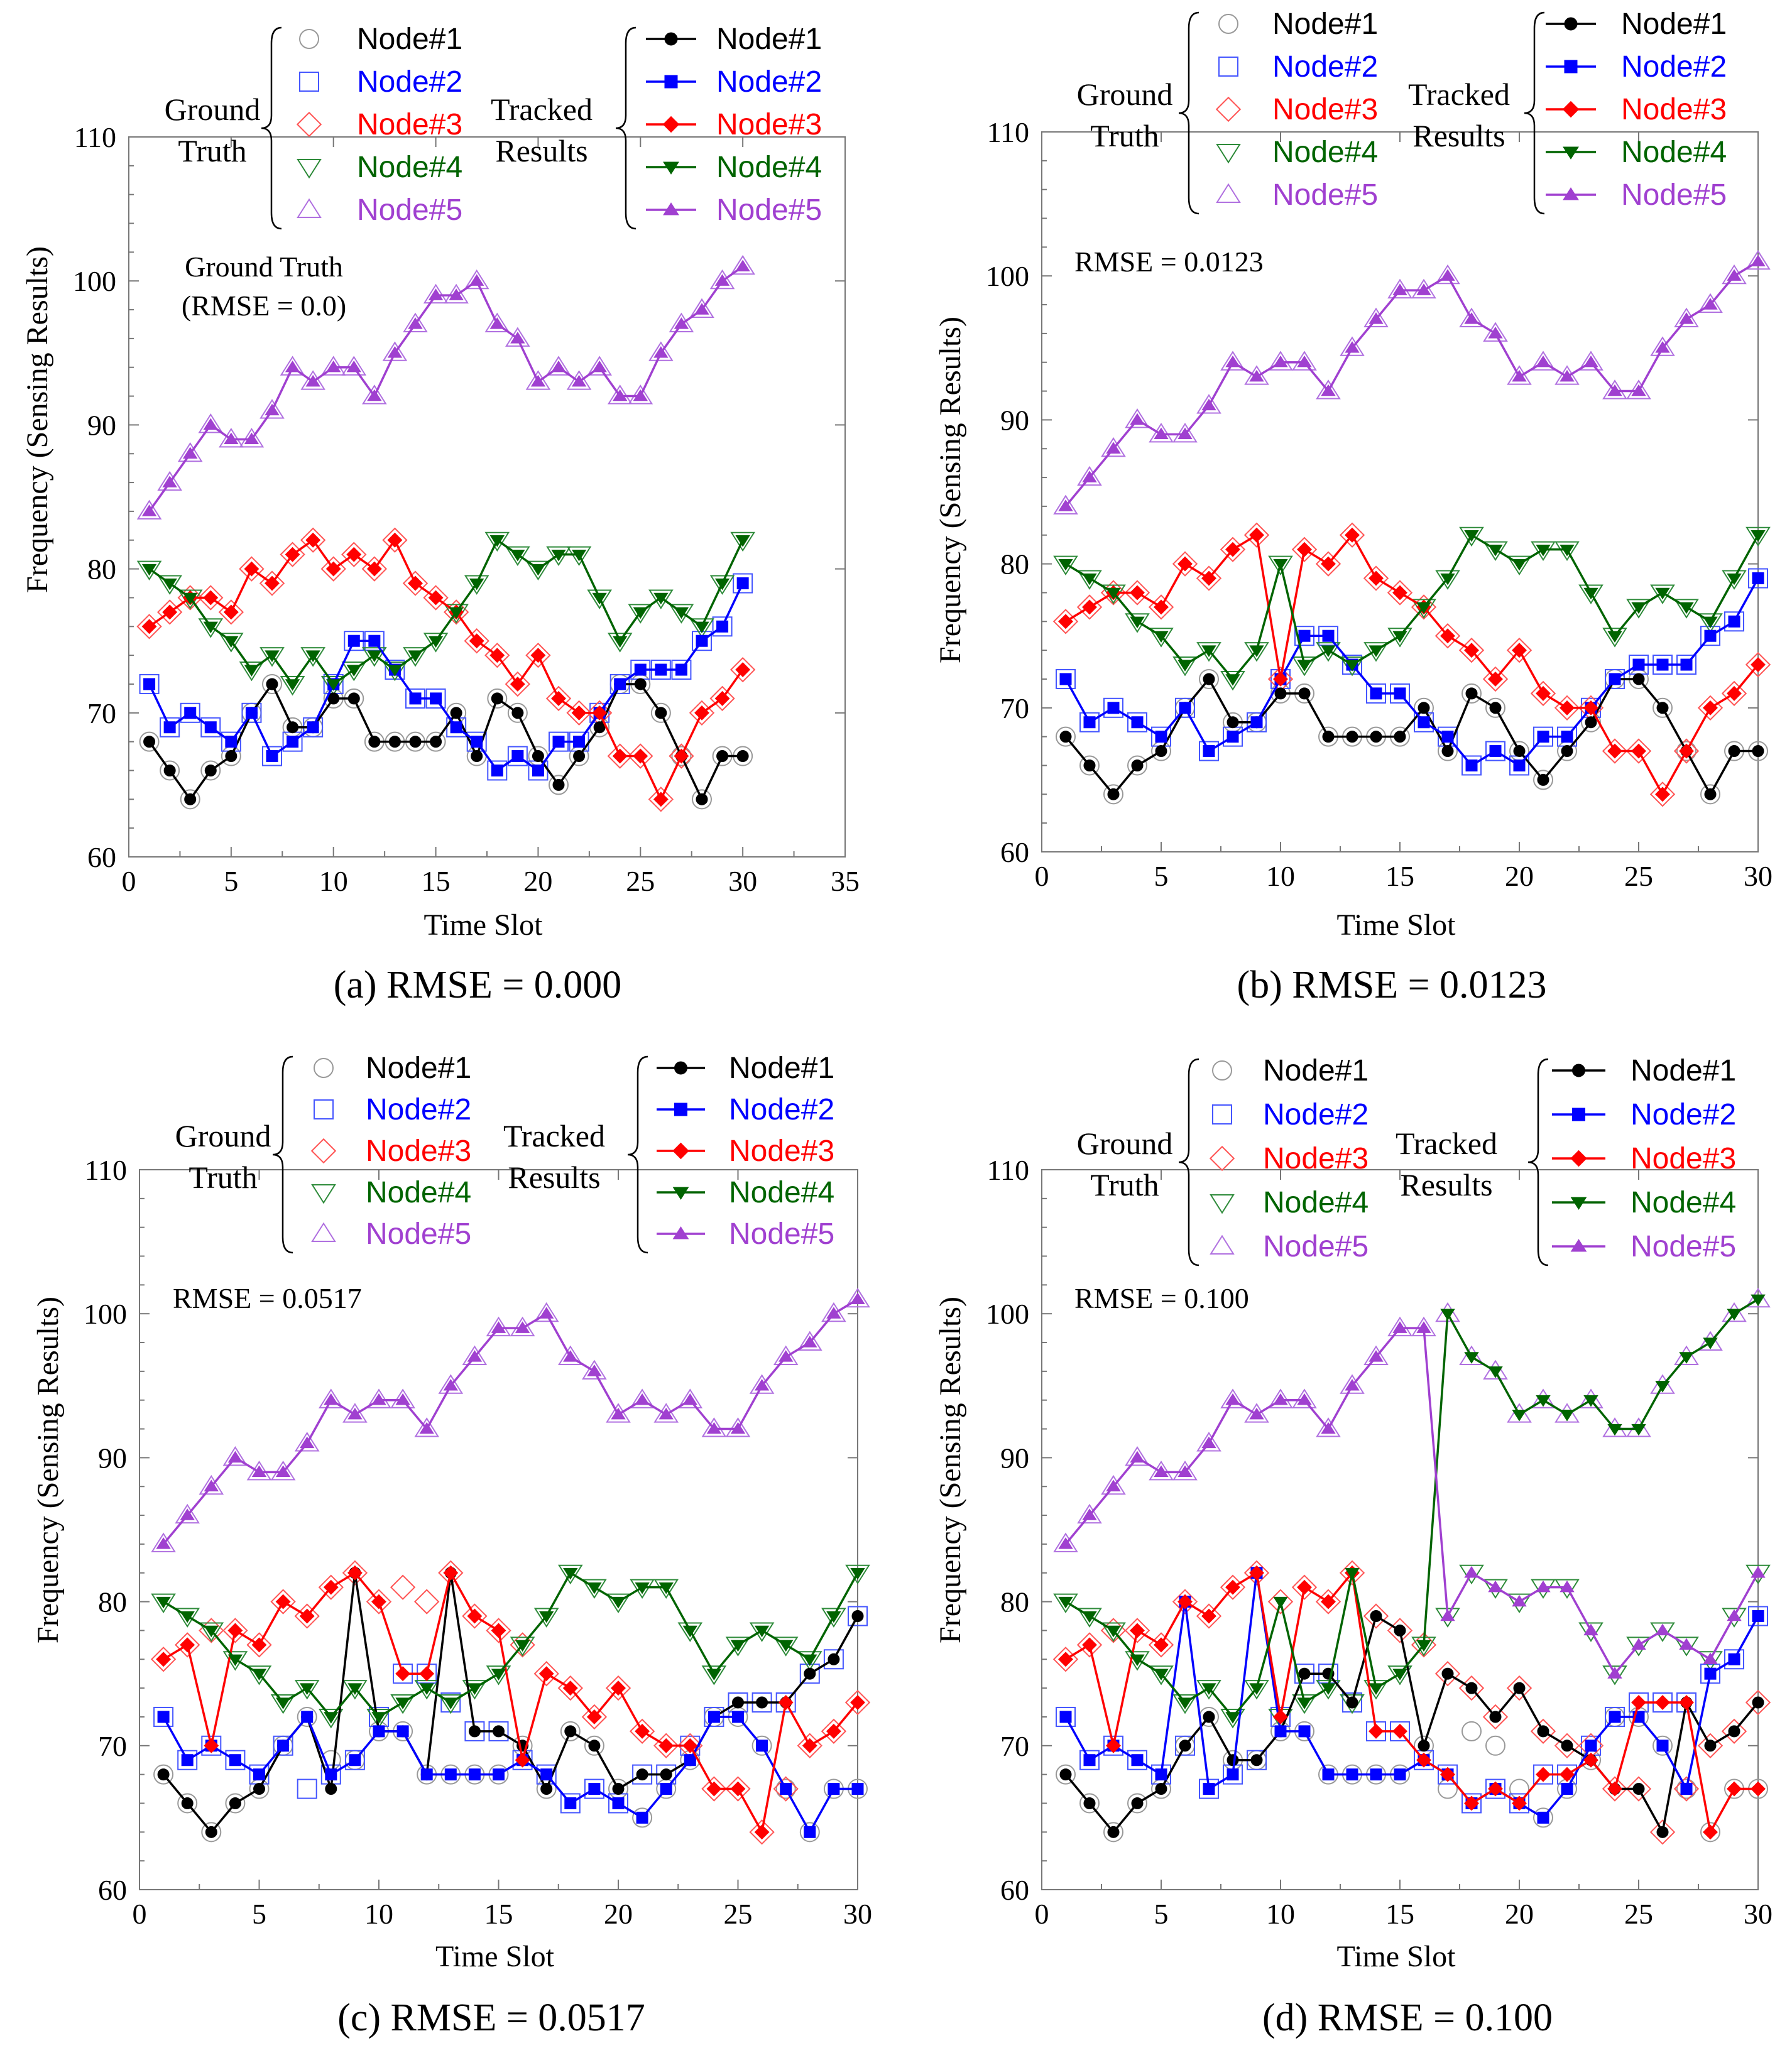  I want to click on x-tick-label: 10, so click(378, 1914).